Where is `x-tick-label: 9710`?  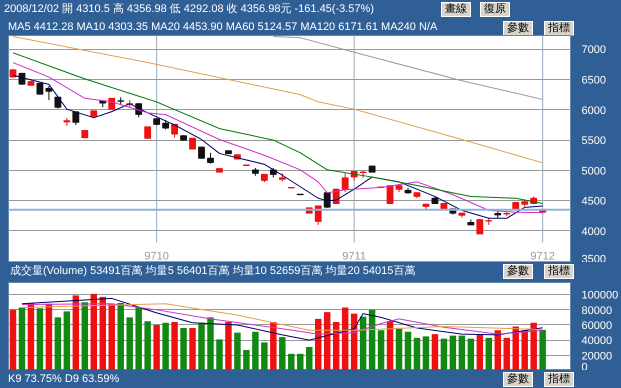 x-tick-label: 9710 is located at coordinates (156, 256).